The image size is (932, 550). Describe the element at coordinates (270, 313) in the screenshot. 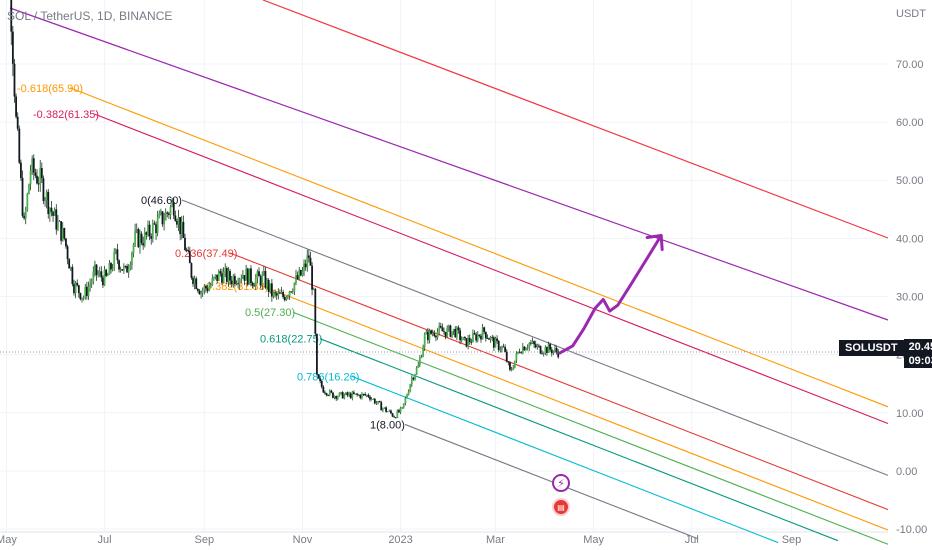

I see `fib-level-label: 0.5(27.30)` at that location.